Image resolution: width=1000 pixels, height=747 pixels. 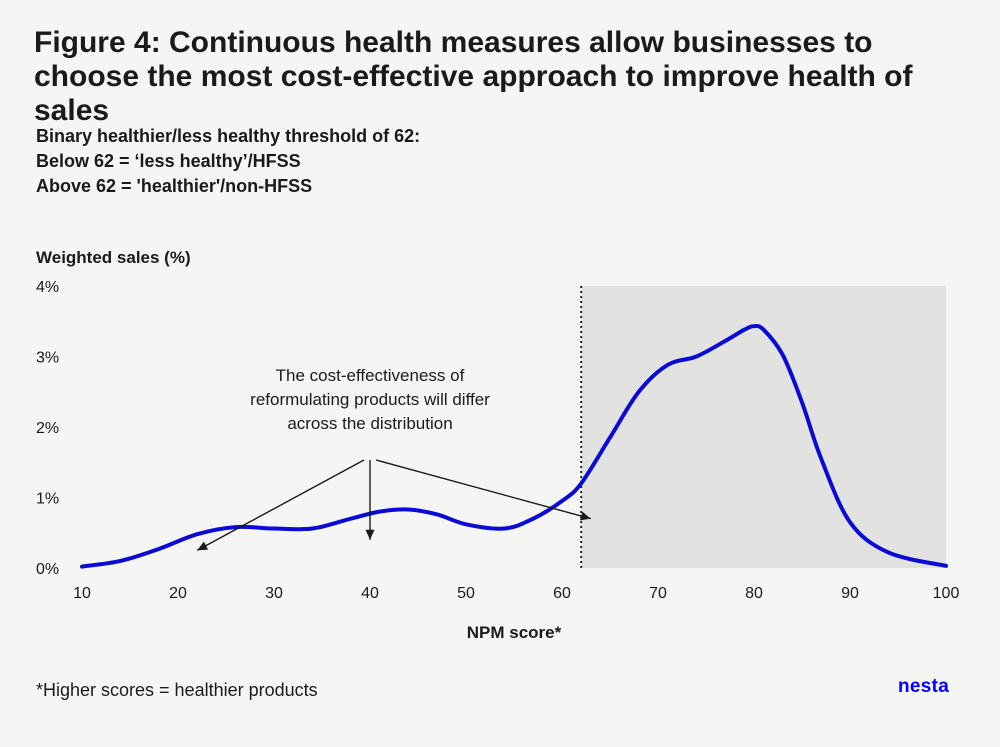 What do you see at coordinates (658, 593) in the screenshot?
I see `x-tick-label: 70` at bounding box center [658, 593].